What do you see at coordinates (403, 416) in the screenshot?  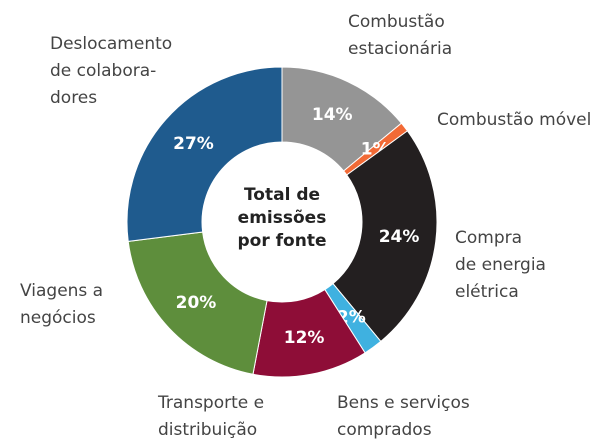 I see `slice-label: Bens e serviços comprados` at bounding box center [403, 416].